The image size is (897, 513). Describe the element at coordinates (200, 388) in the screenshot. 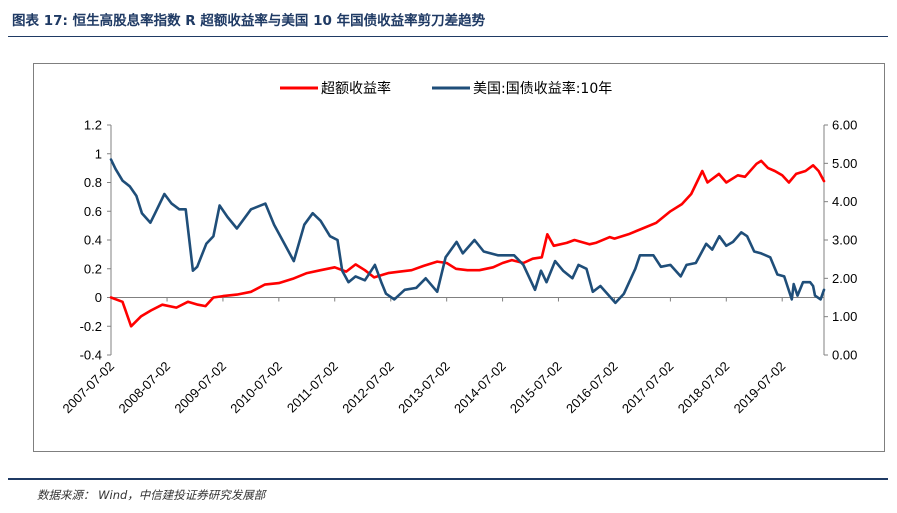

I see `x-tick-label: 2009-07-02` at that location.